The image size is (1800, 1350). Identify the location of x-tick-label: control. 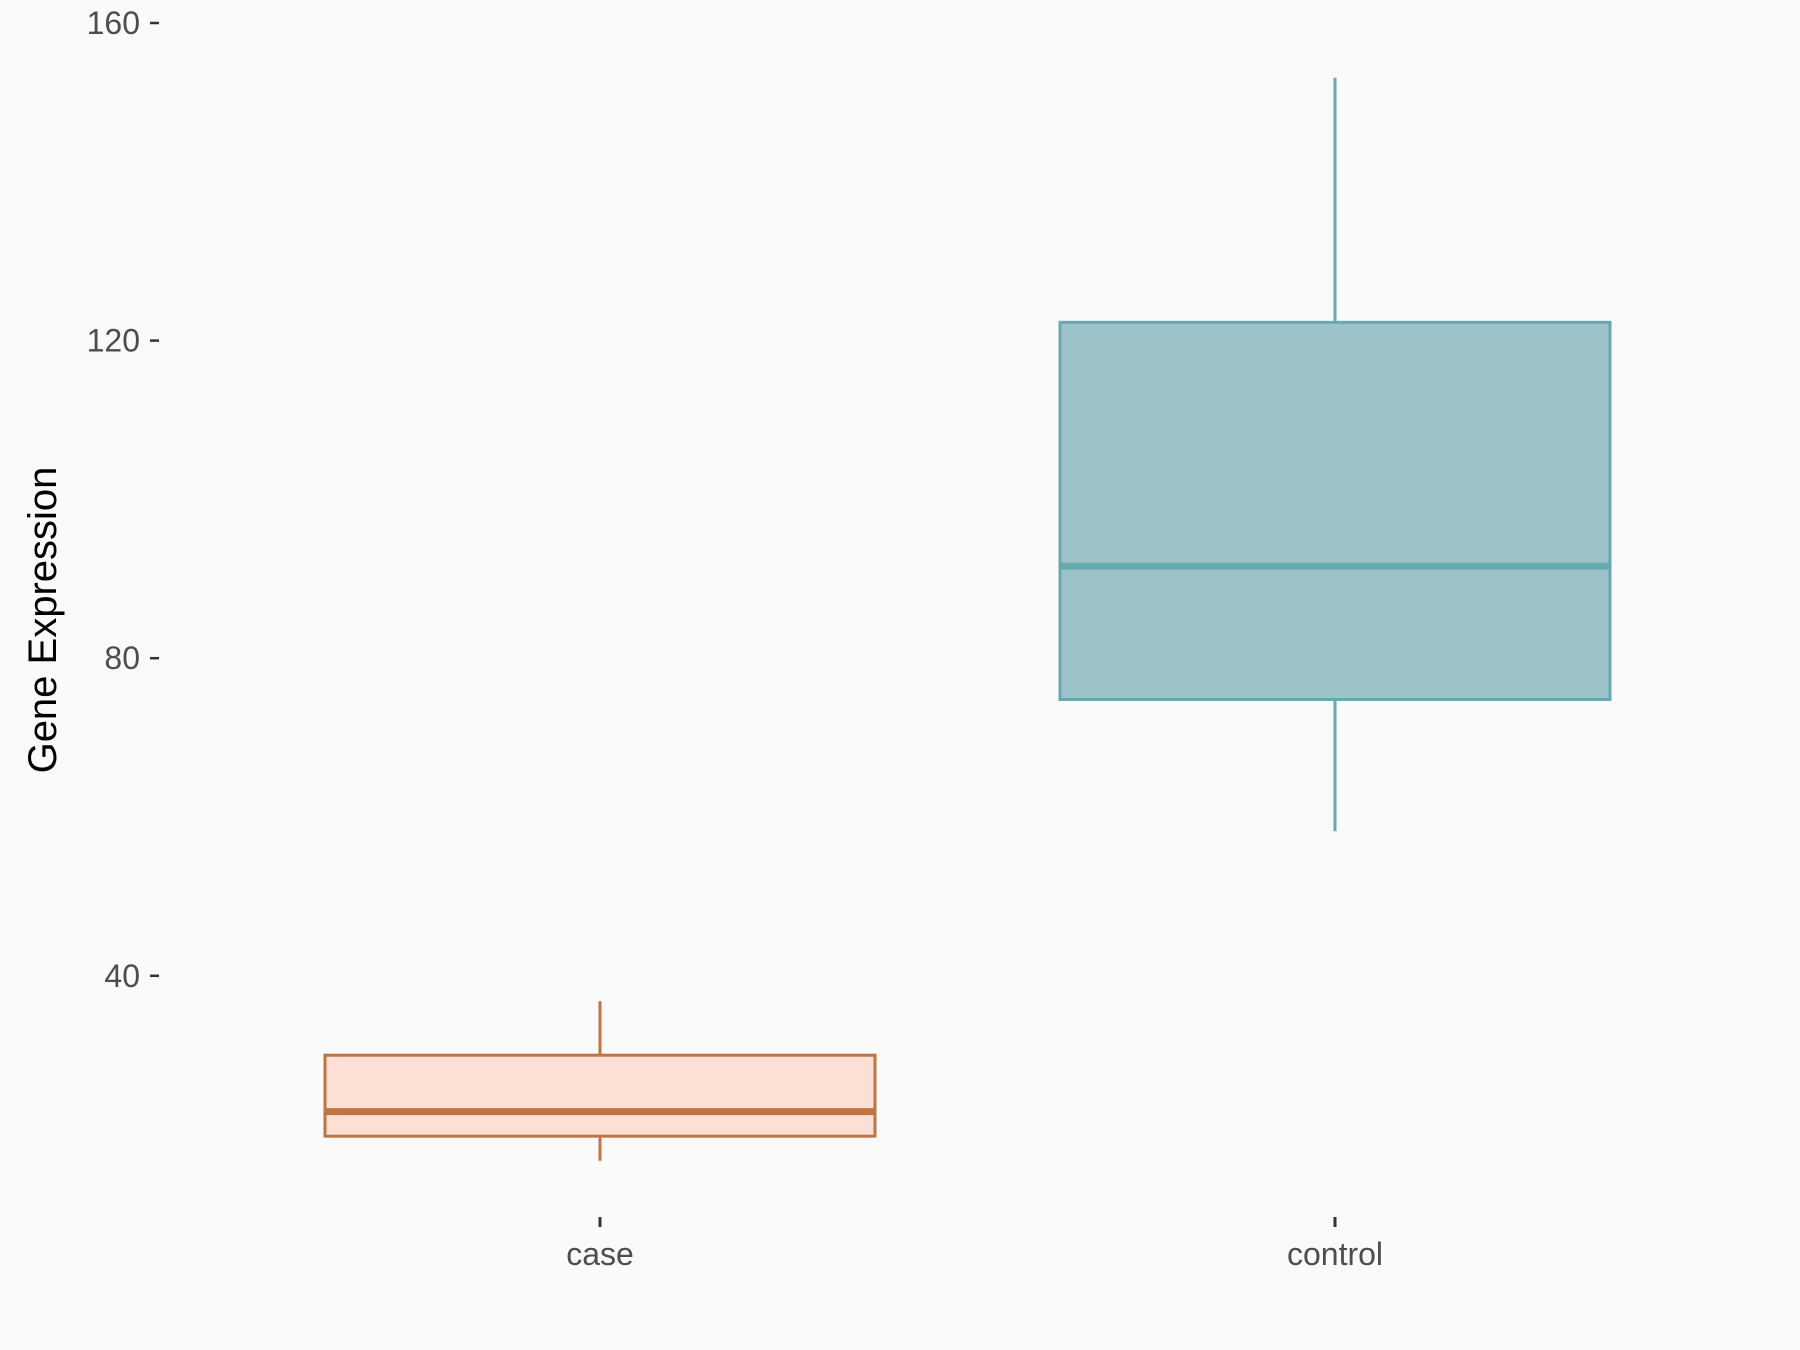
(1335, 1254).